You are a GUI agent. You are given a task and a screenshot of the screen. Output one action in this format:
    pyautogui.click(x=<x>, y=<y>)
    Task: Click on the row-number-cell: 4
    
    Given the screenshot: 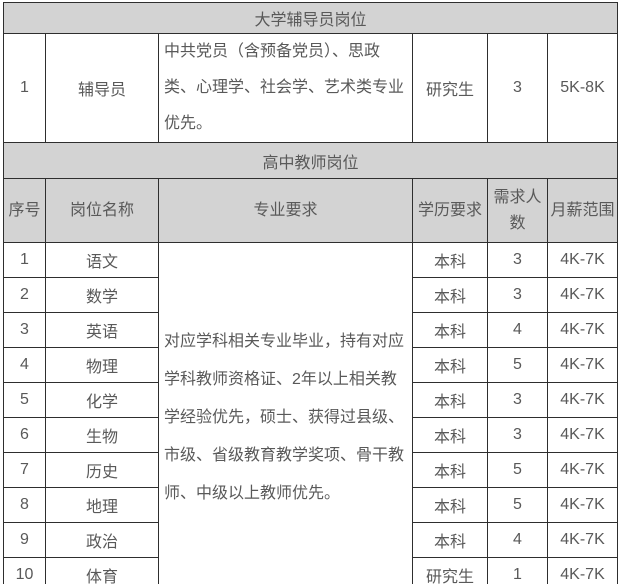 What is the action you would take?
    pyautogui.click(x=24, y=365)
    